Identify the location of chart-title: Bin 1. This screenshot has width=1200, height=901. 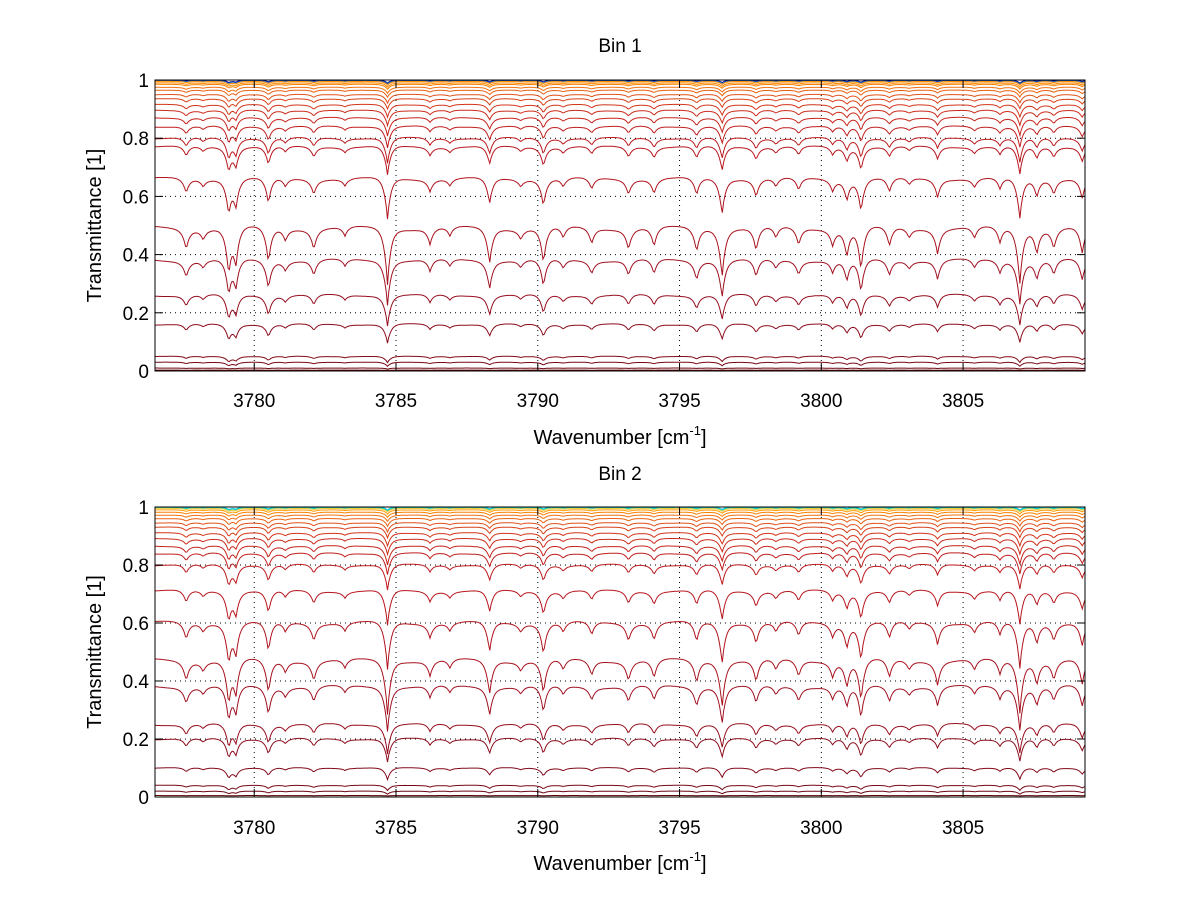
(619, 46).